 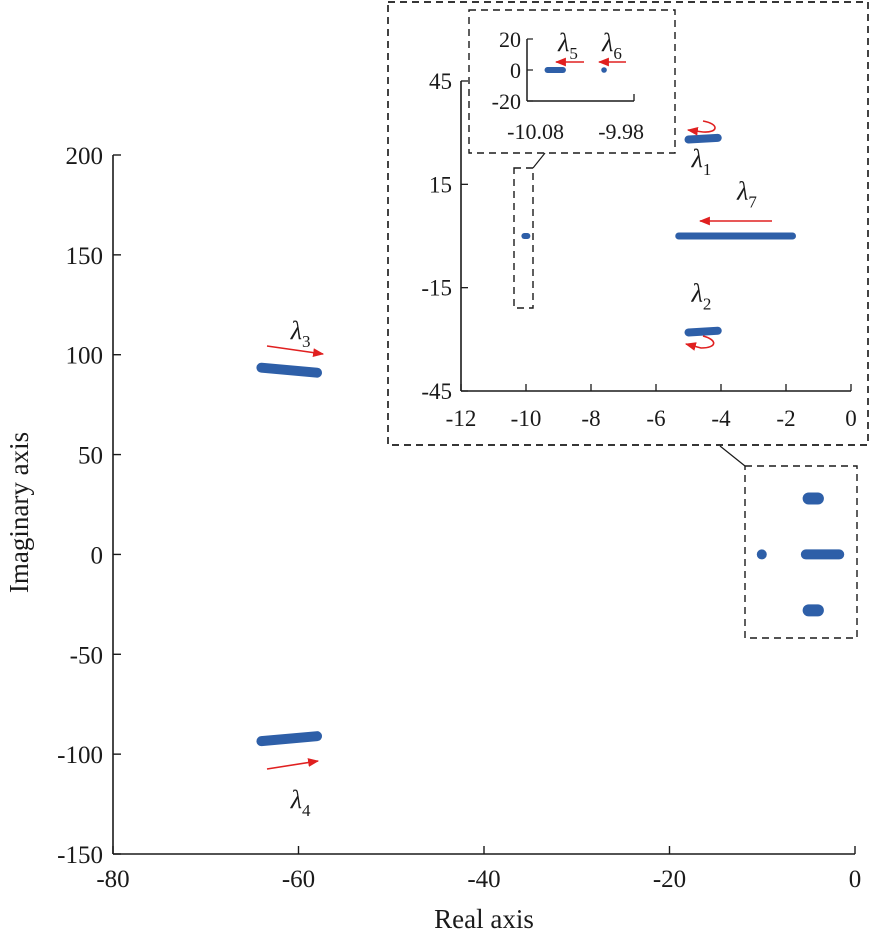 What do you see at coordinates (855, 879) in the screenshot?
I see `main-x-tick-label: 0` at bounding box center [855, 879].